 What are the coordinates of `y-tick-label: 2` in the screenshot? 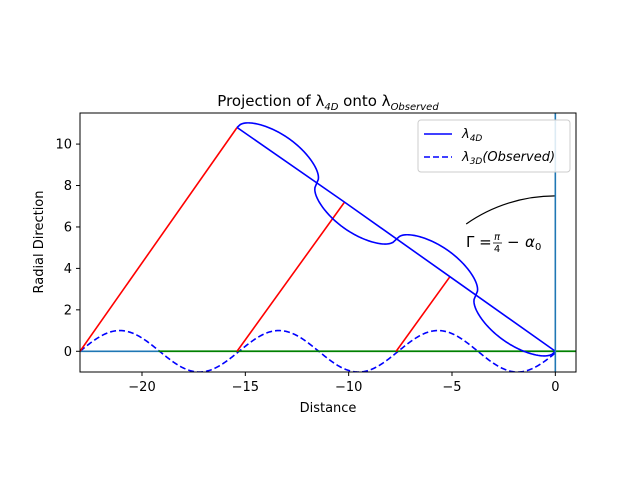 It's located at (68, 310).